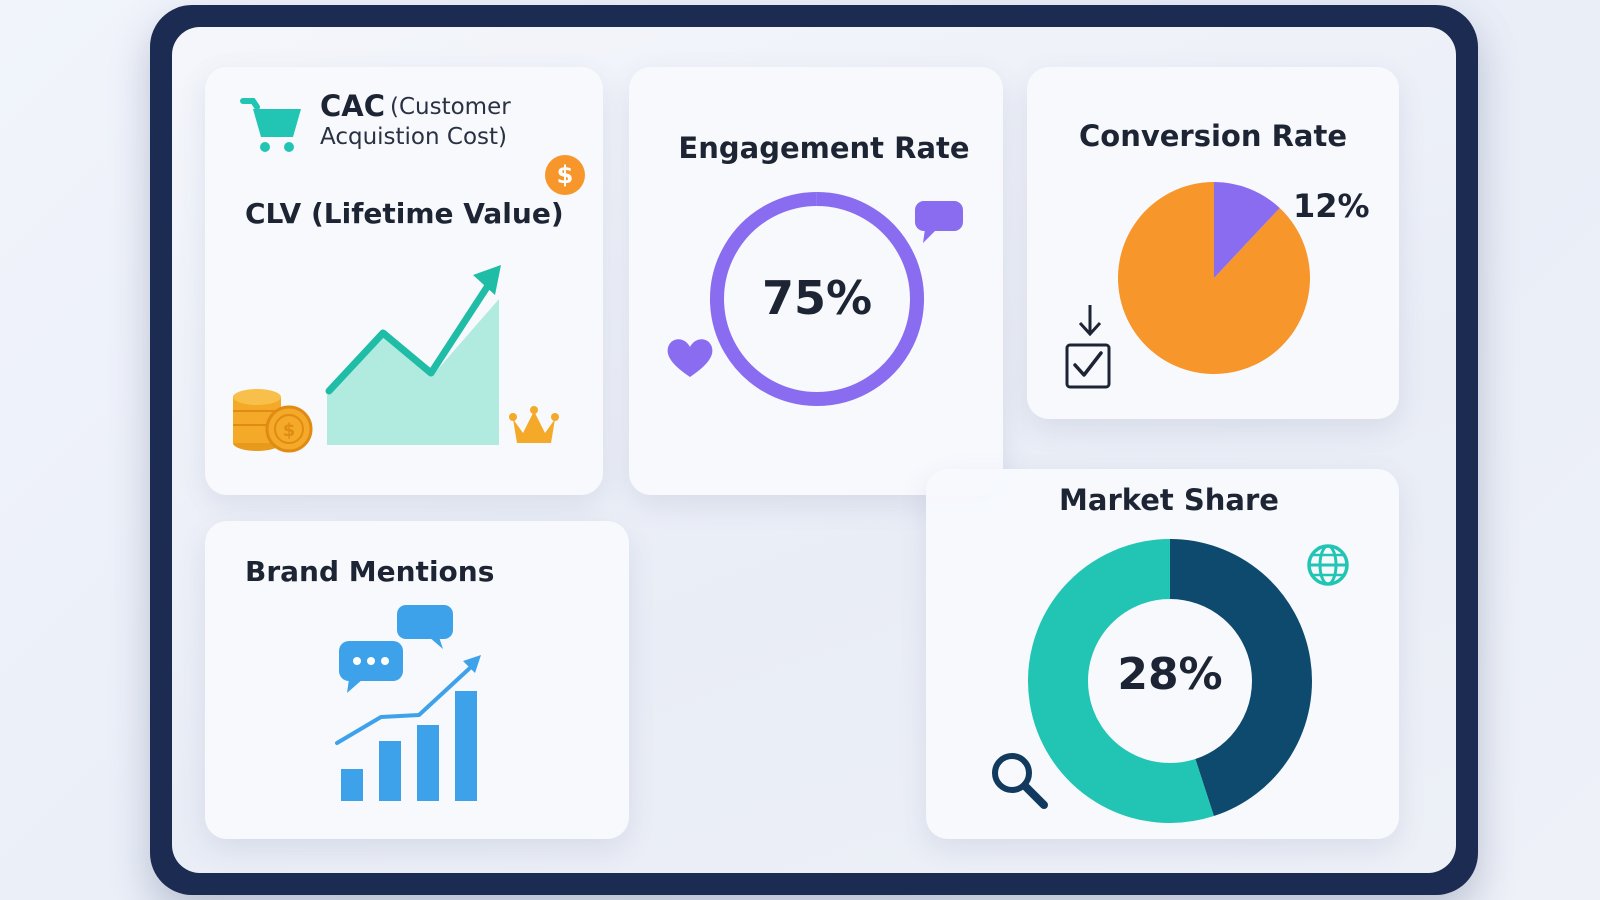 Image resolution: width=1600 pixels, height=900 pixels. Describe the element at coordinates (450, 107) in the screenshot. I see `cac-subtitle-line1: (Customer` at that location.